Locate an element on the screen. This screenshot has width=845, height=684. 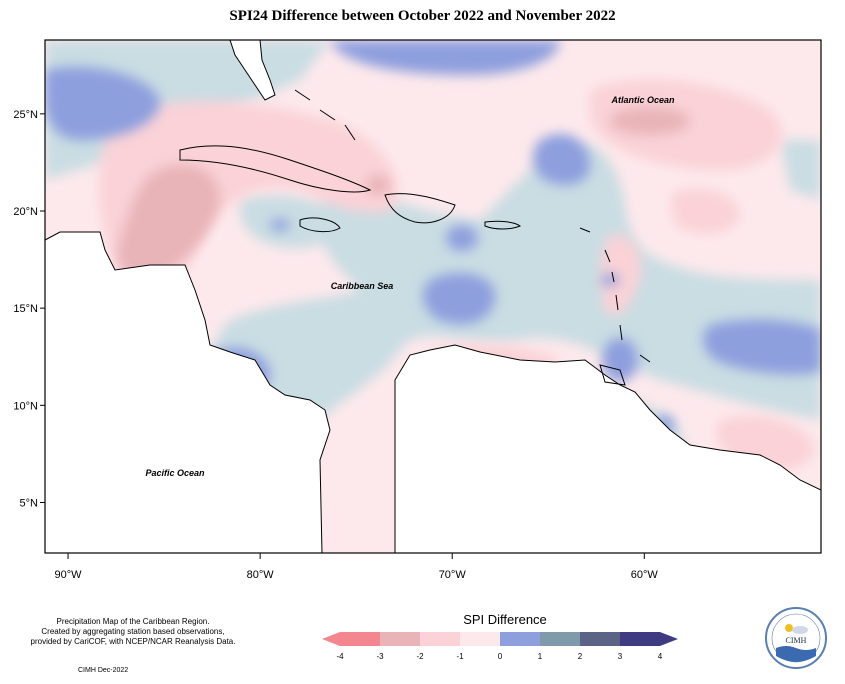
island-jamaica is located at coordinates (320, 225).